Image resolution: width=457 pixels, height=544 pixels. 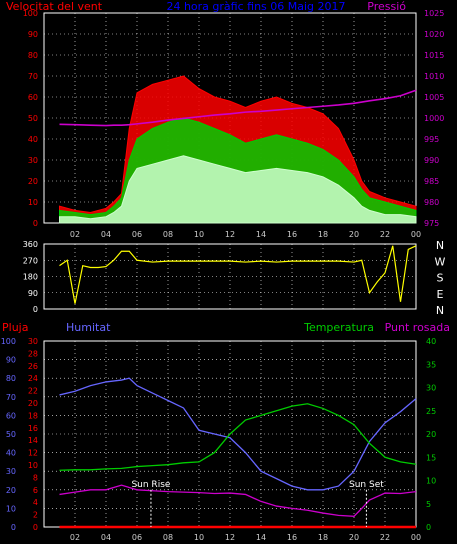 I want to click on direction-series-group, so click(x=238, y=274).